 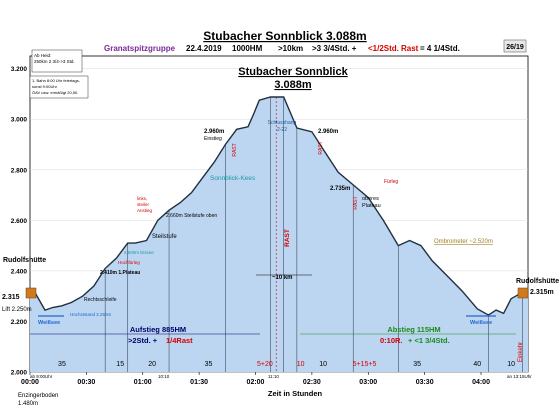 I want to click on weisssee-right-label: Weißsee, so click(x=481, y=323).